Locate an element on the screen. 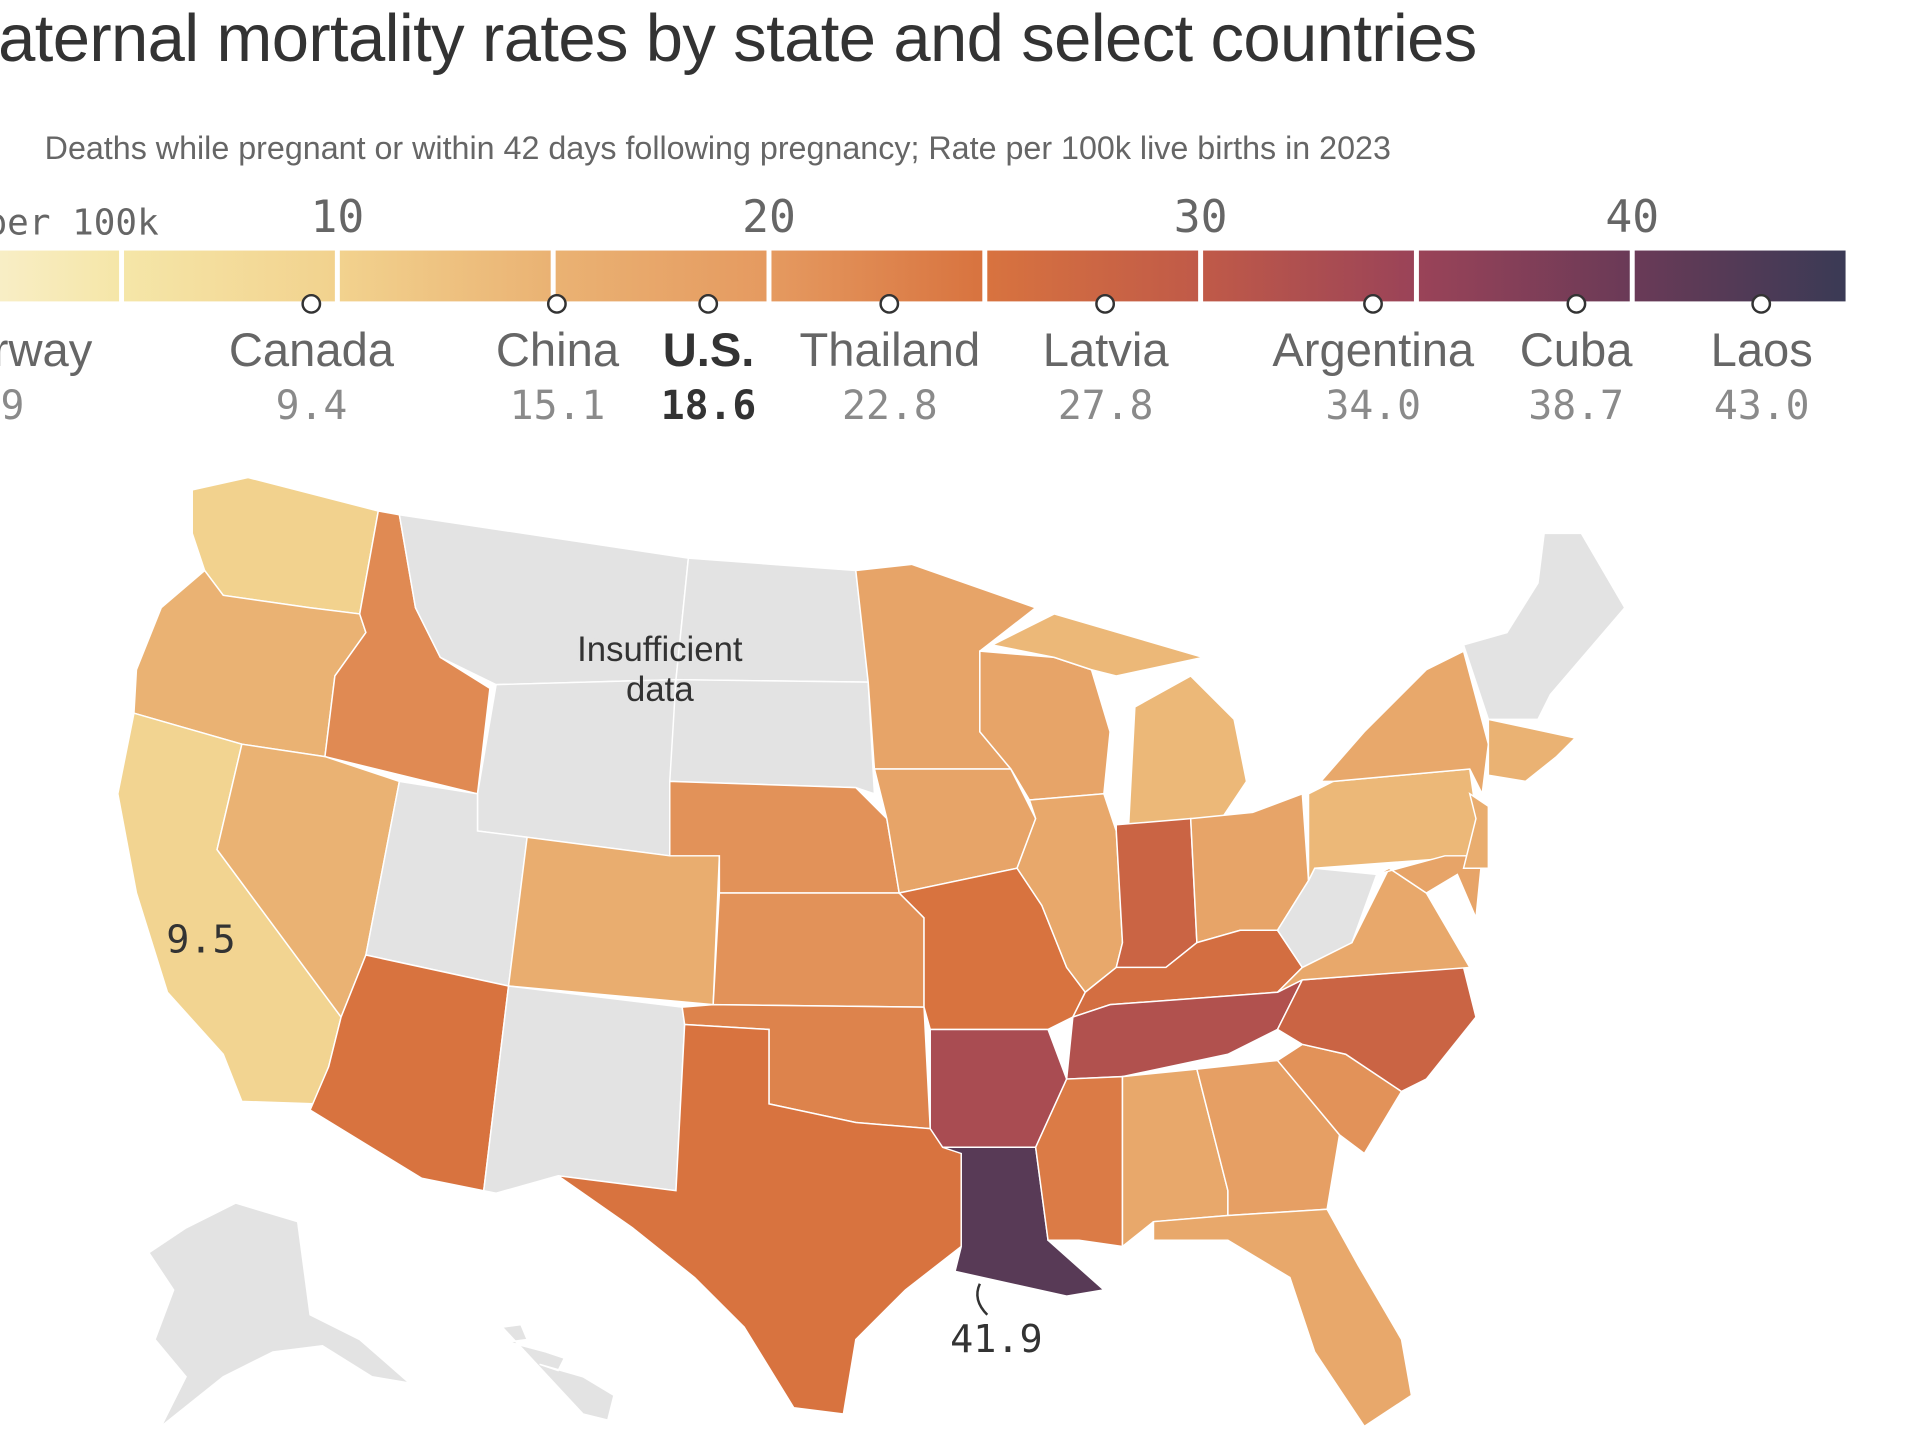 This screenshot has width=1920, height=1440. country-name: Norway is located at coordinates (46, 351).